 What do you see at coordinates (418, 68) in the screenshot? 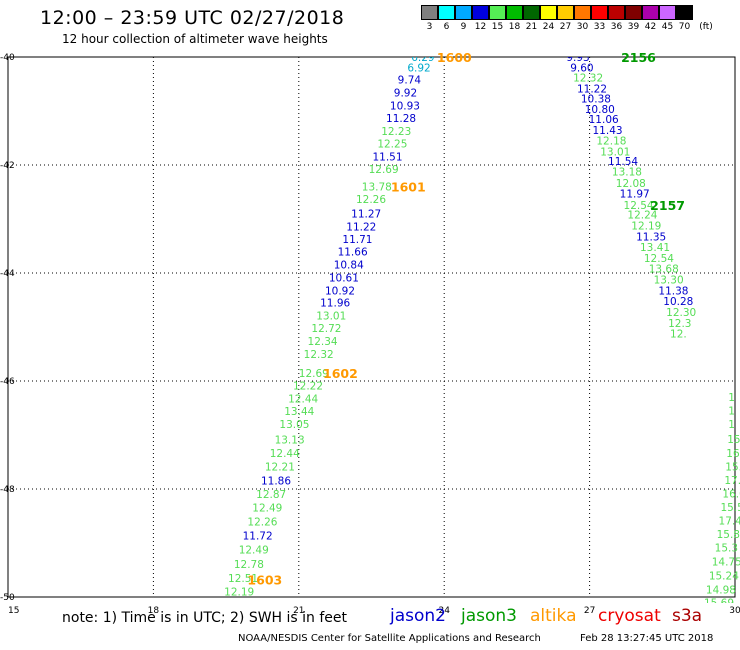
I see `wave-height-label: 6.92` at bounding box center [418, 68].